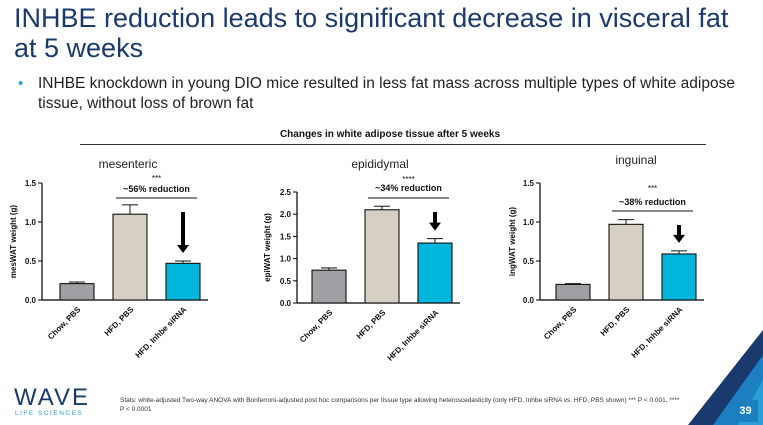 Image resolution: width=763 pixels, height=425 pixels. I want to click on y-tick-label-1-2: 1.0, so click(286, 259).